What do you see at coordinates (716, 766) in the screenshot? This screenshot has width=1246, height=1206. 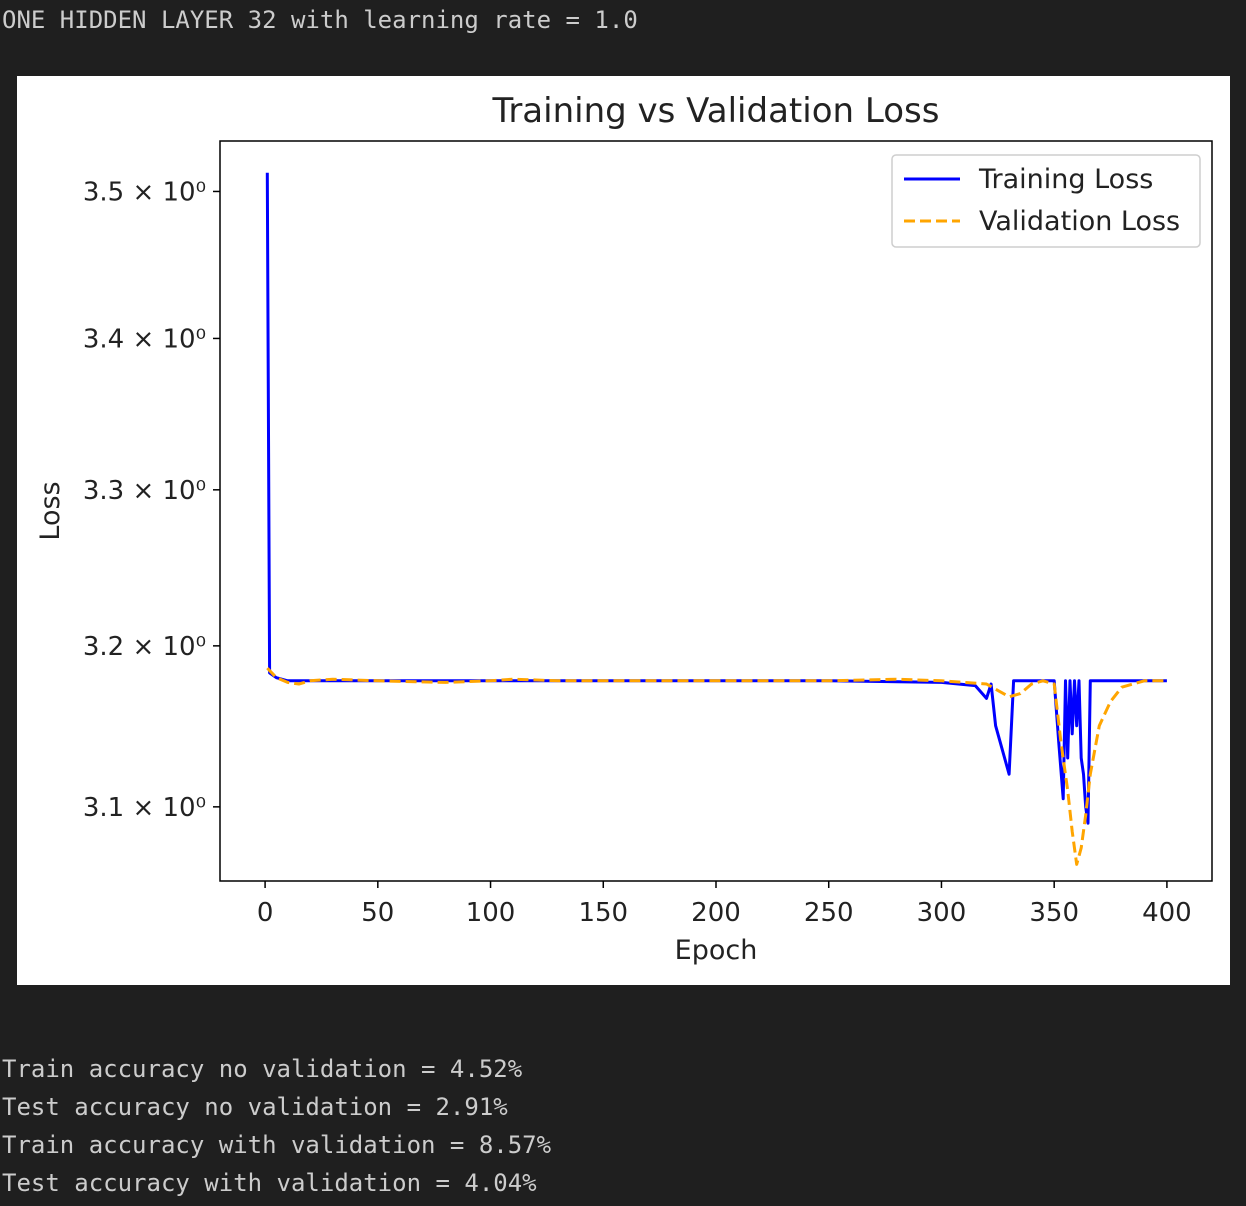 I see `series-line-validation-loss` at bounding box center [716, 766].